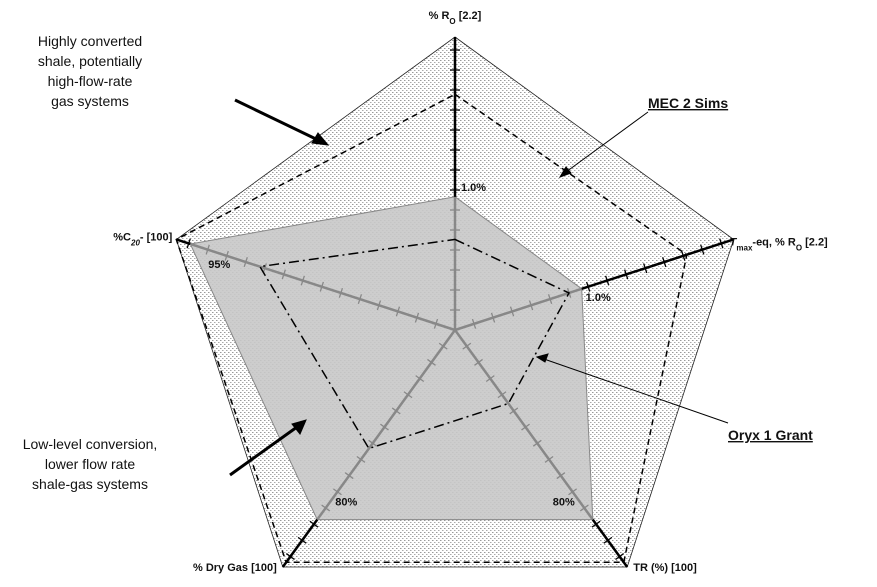  Describe the element at coordinates (156, 237) in the screenshot. I see `axis-label-part: - [100]` at that location.